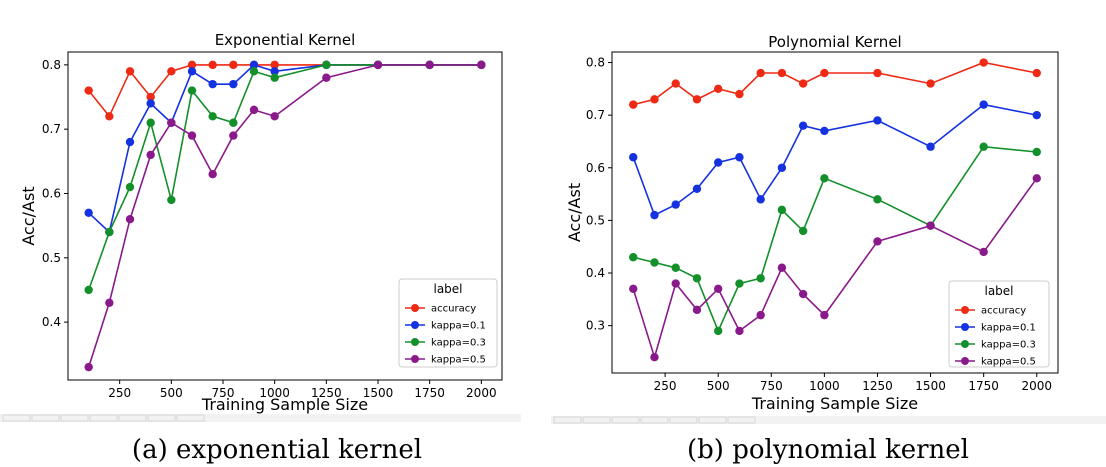 The image size is (1106, 467). I want to click on x-tick-label: 1750, so click(983, 386).